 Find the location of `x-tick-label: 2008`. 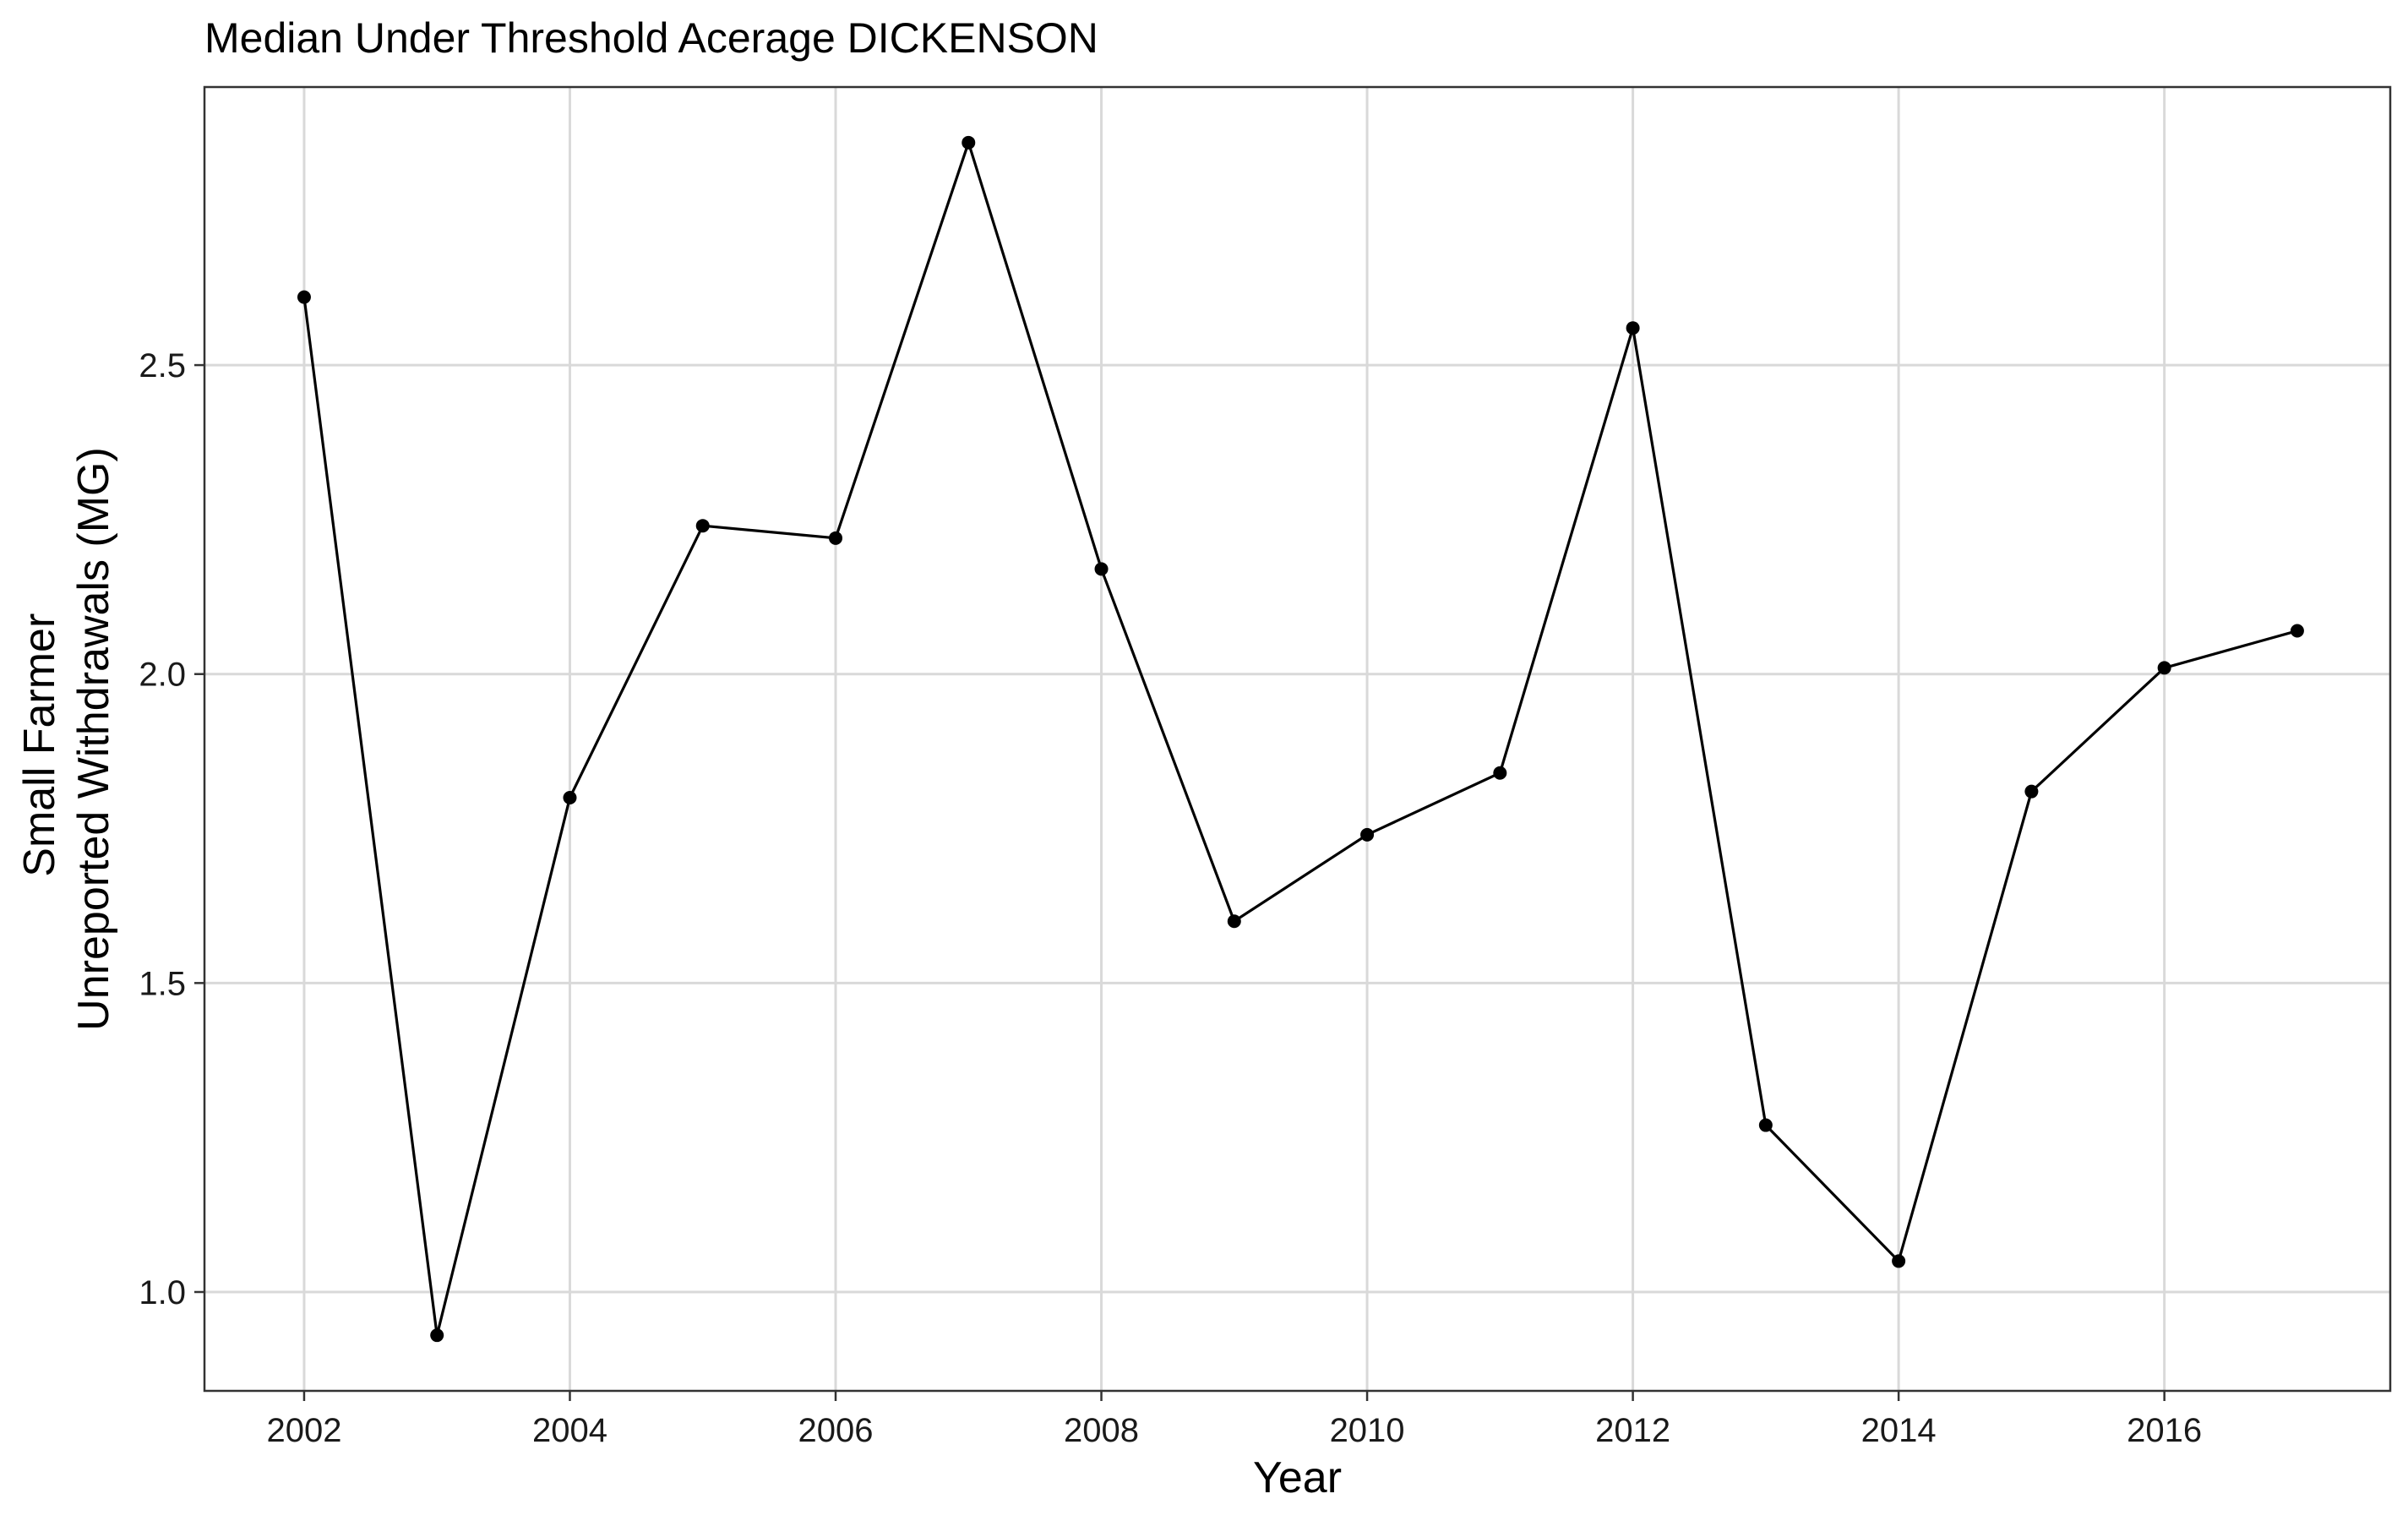

x-tick-label: 2008 is located at coordinates (1101, 1430).